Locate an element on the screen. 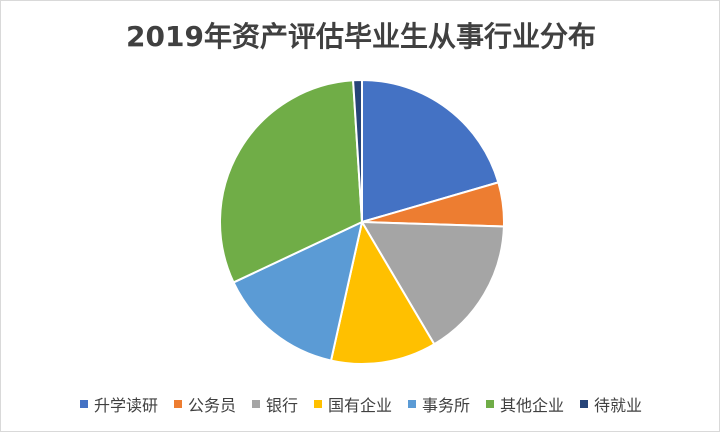 The image size is (722, 434). legend-label: 银行 is located at coordinates (281, 405).